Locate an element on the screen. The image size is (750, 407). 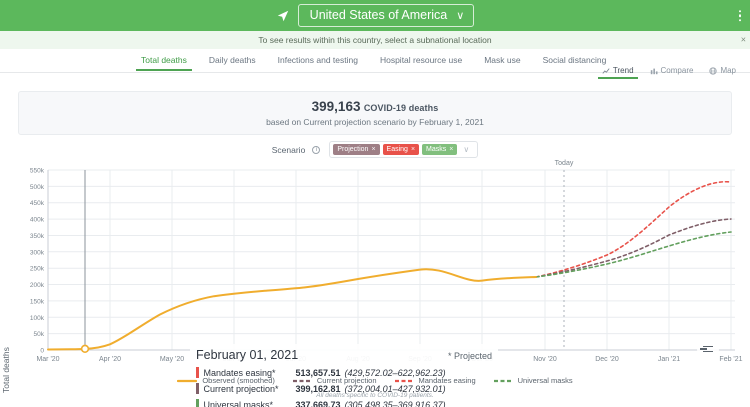
chevron-down-icon: ∨ is located at coordinates (466, 149).